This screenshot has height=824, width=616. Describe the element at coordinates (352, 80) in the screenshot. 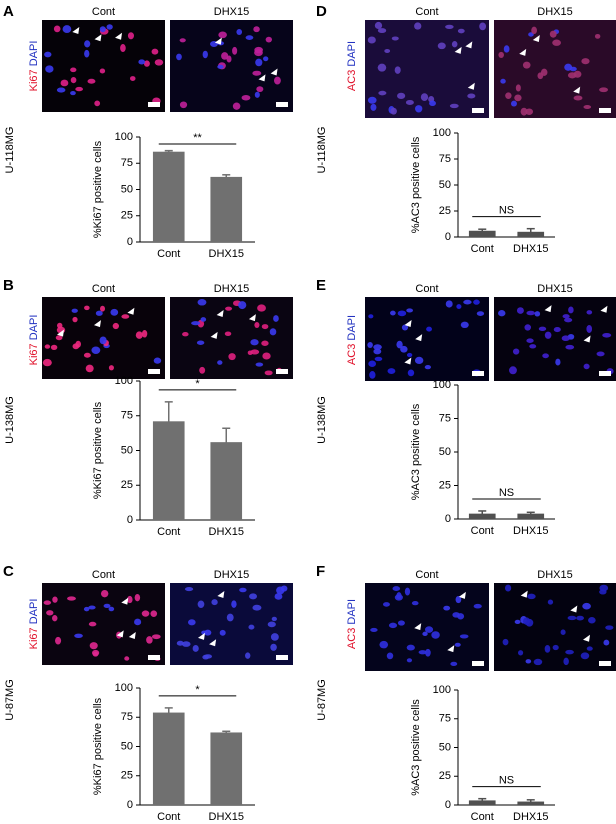

I see `stain-name: AC3` at that location.